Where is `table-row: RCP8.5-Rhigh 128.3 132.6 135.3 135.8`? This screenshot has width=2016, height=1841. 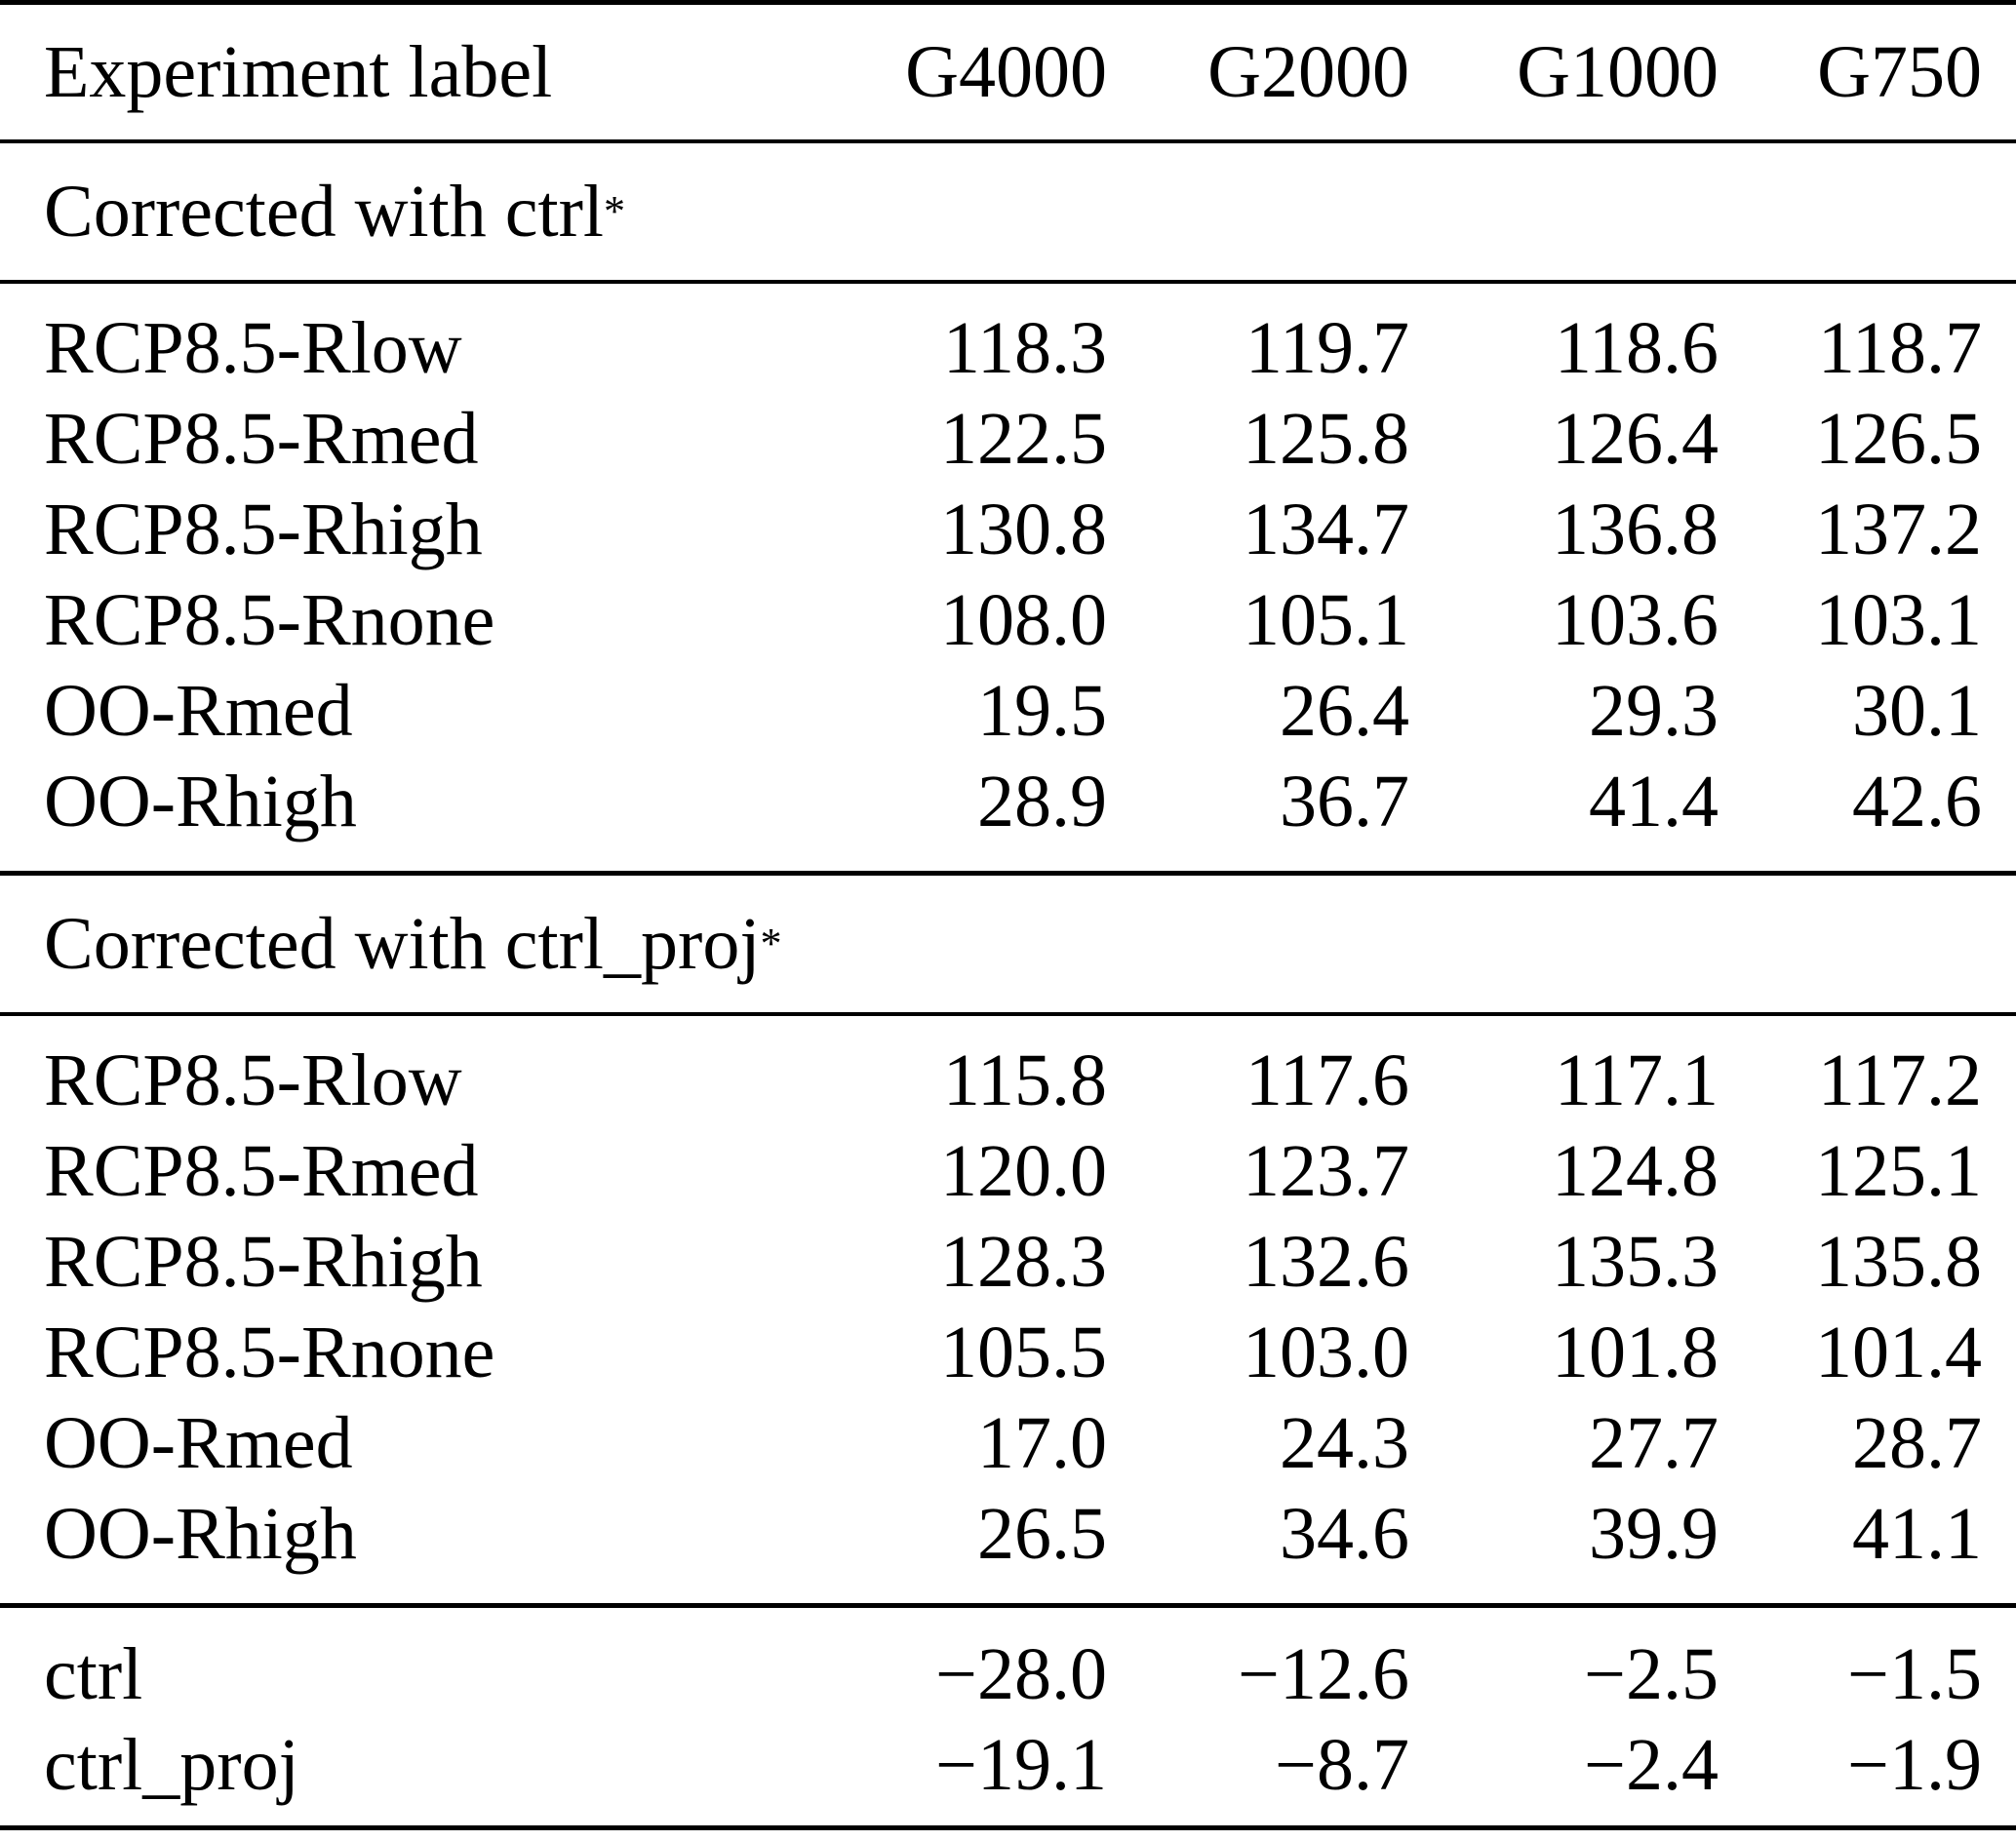
table-row: RCP8.5-Rhigh 128.3 132.6 135.3 135.8 is located at coordinates (1008, 1262).